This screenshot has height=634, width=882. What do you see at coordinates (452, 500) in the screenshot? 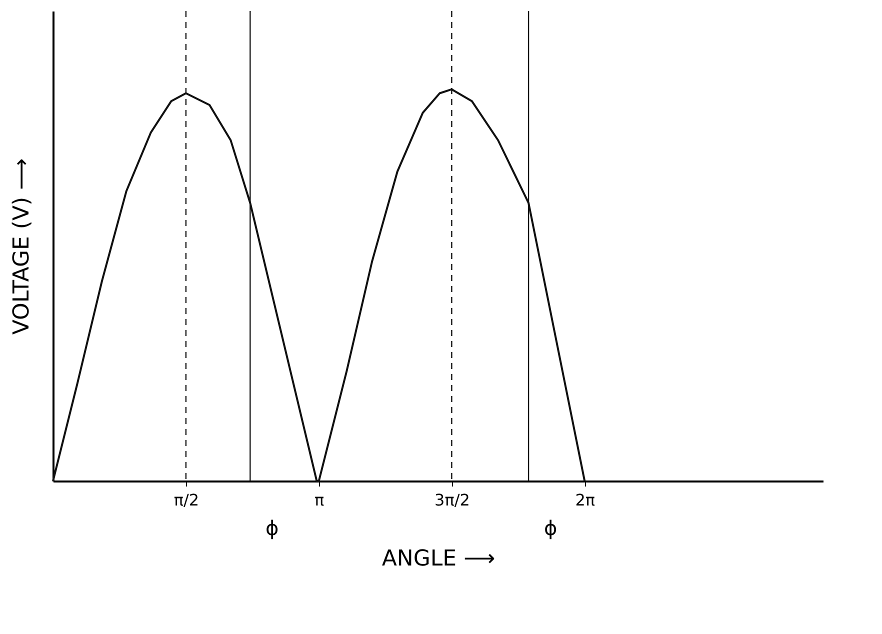
I see `x-tick-label: 3π/2` at bounding box center [452, 500].